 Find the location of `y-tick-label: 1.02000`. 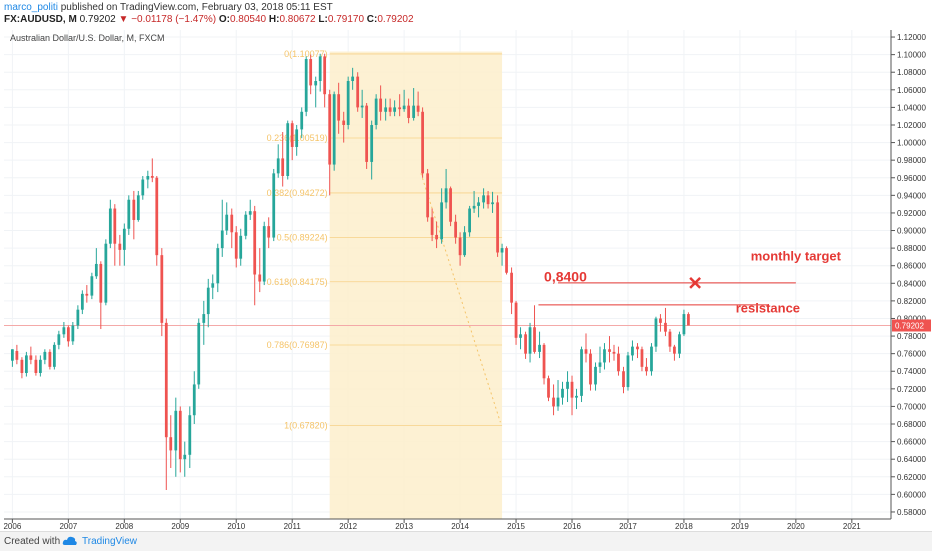

y-tick-label: 1.02000 is located at coordinates (911, 125).